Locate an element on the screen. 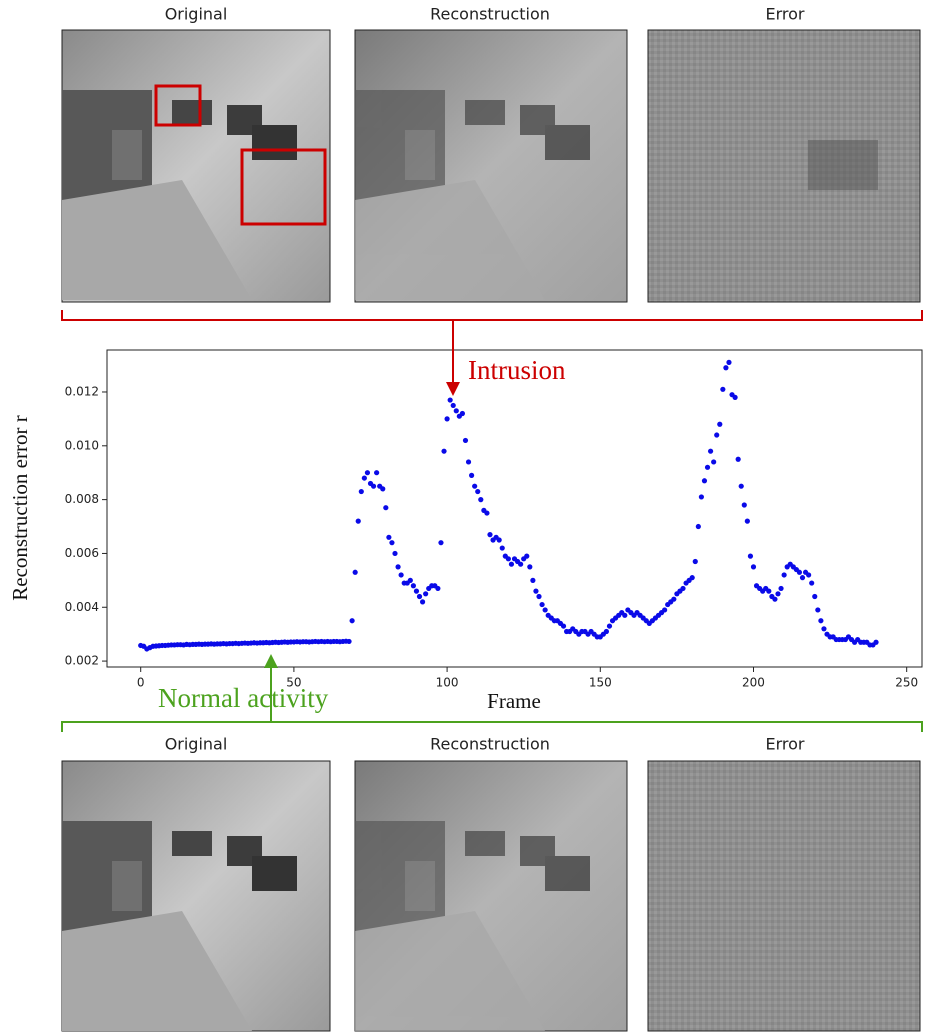 The image size is (933, 1033). panel-title: Error is located at coordinates (785, 14).